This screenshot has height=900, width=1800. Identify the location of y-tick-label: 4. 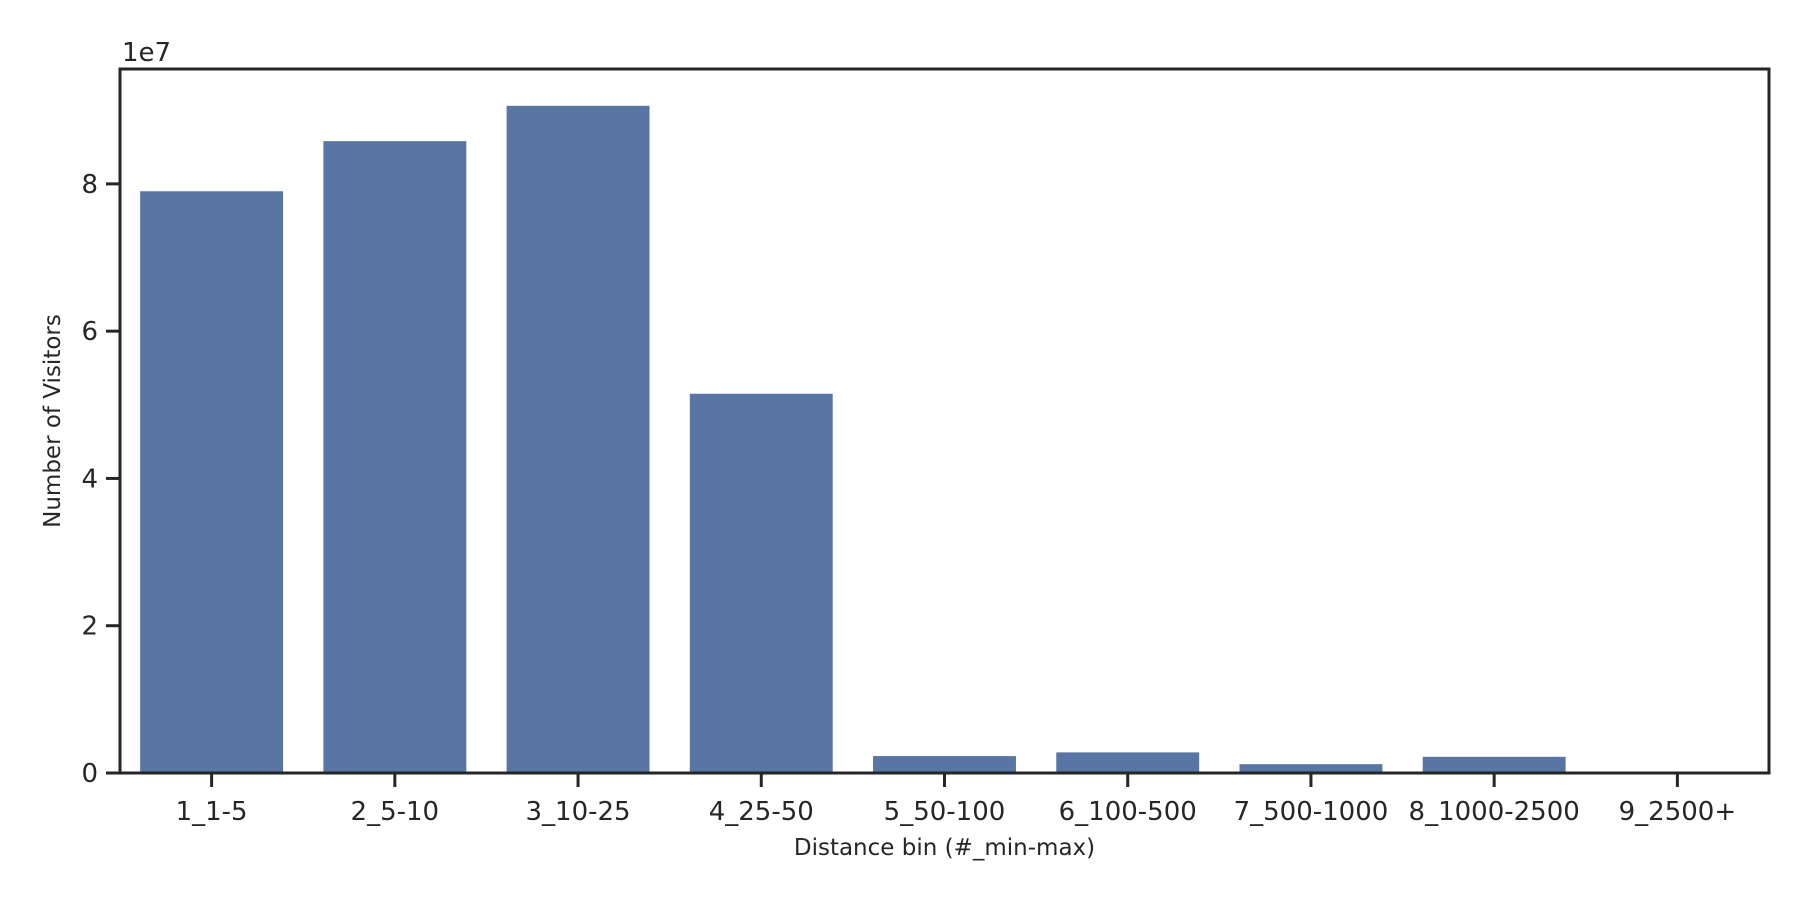
(89, 479).